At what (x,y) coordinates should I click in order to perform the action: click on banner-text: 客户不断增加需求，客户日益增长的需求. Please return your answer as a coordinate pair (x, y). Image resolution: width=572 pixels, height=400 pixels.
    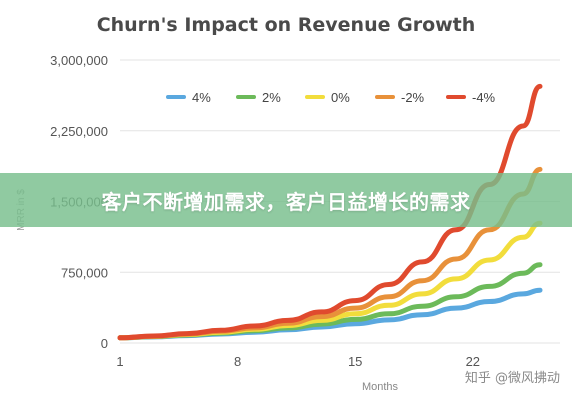
    Looking at the image, I should click on (286, 201).